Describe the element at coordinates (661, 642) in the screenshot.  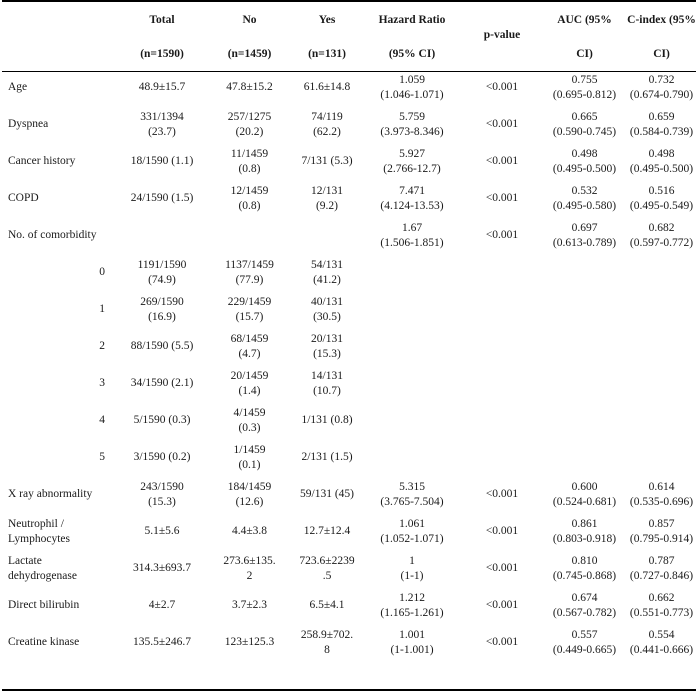
I see `cell-cindex: 0.554 (0.441-0.666)` at that location.